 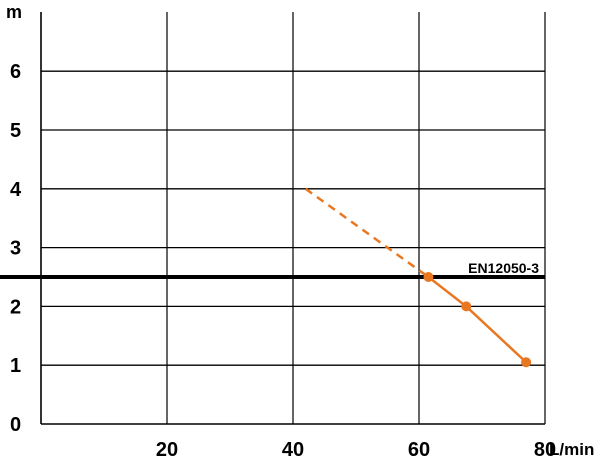 I want to click on series-line, so click(x=477, y=320).